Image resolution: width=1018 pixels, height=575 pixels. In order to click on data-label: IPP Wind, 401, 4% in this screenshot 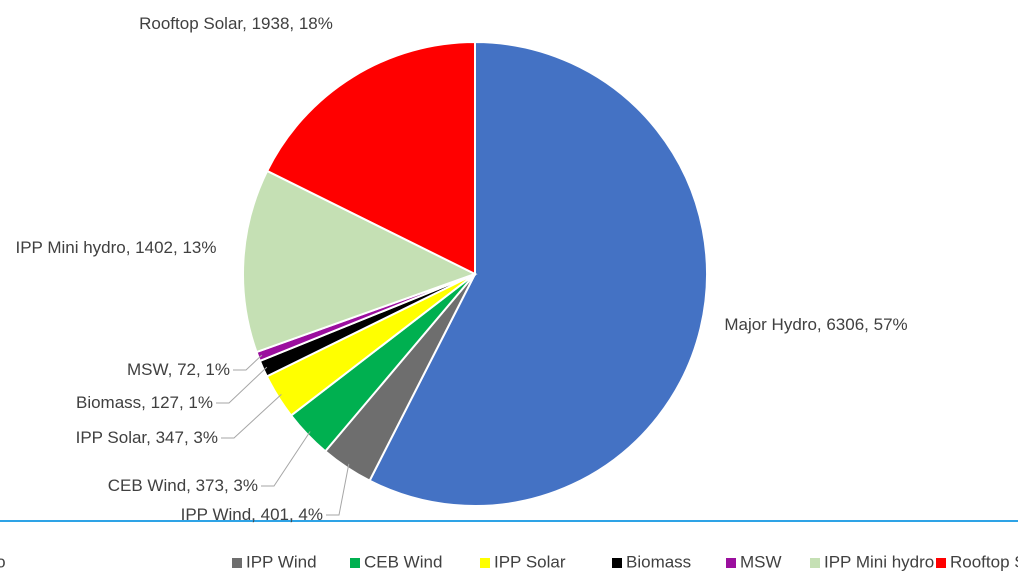, I will do `click(251, 514)`.